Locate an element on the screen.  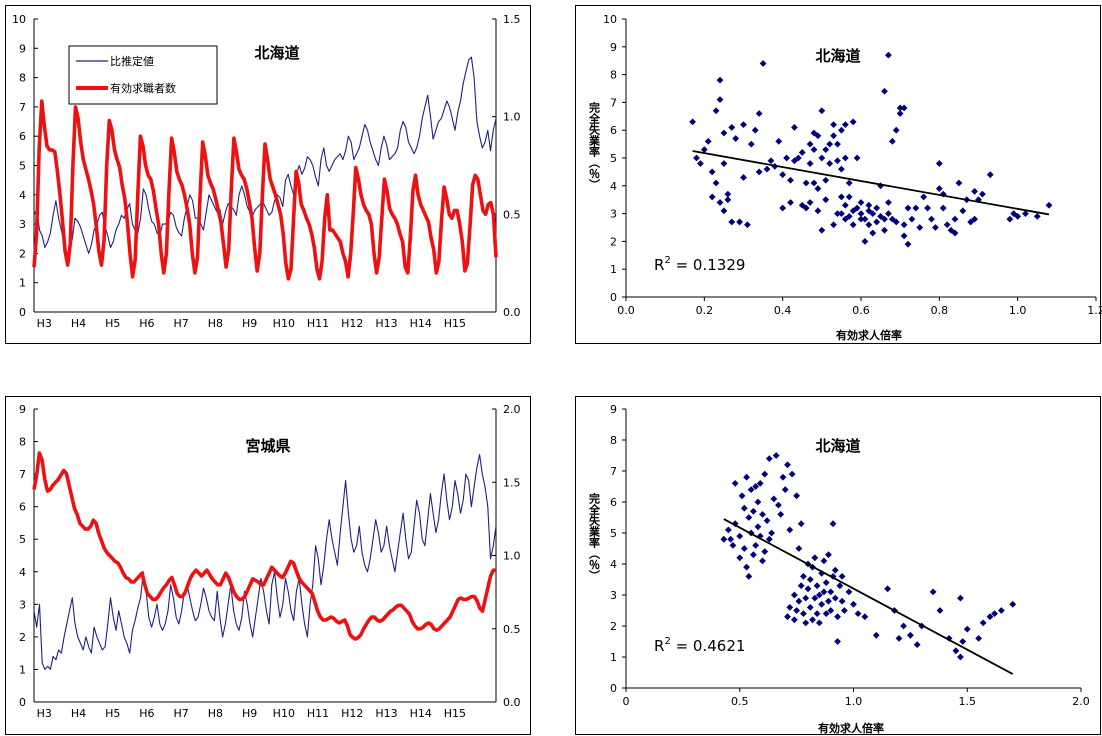
legend: 比推定値 有効求職者数 is located at coordinates (143, 75).